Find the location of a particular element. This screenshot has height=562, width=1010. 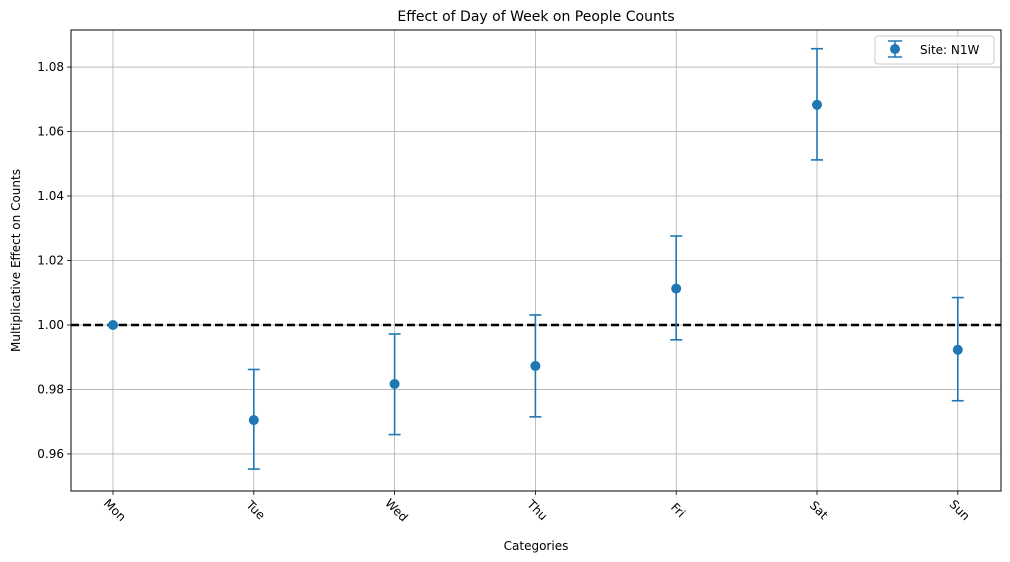

y-tick-label: 1.08 is located at coordinates (50, 67).